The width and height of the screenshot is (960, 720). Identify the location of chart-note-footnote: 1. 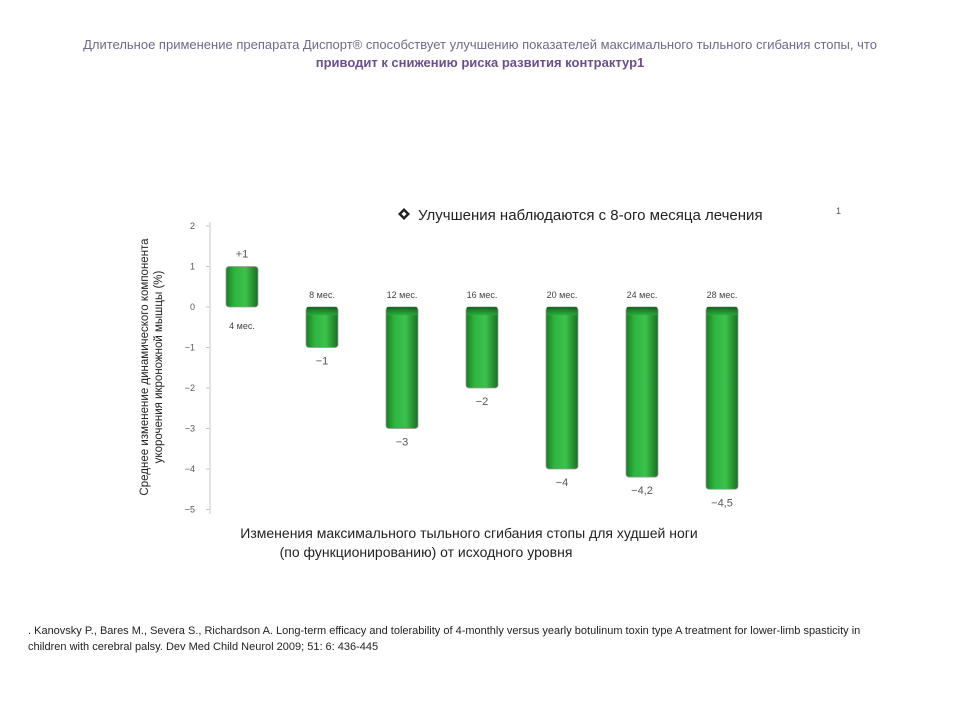
(838, 211).